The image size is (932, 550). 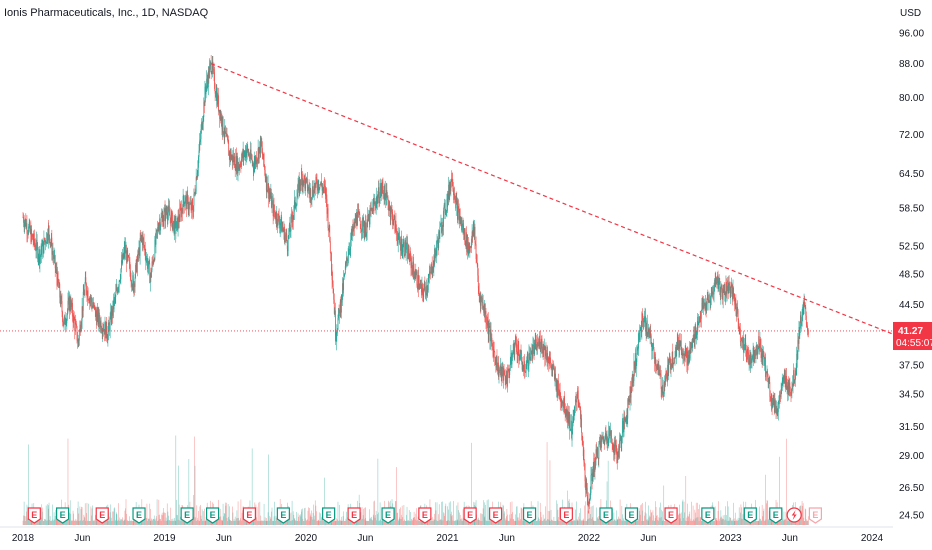 I want to click on earnings-marker-shape, so click(x=249, y=515).